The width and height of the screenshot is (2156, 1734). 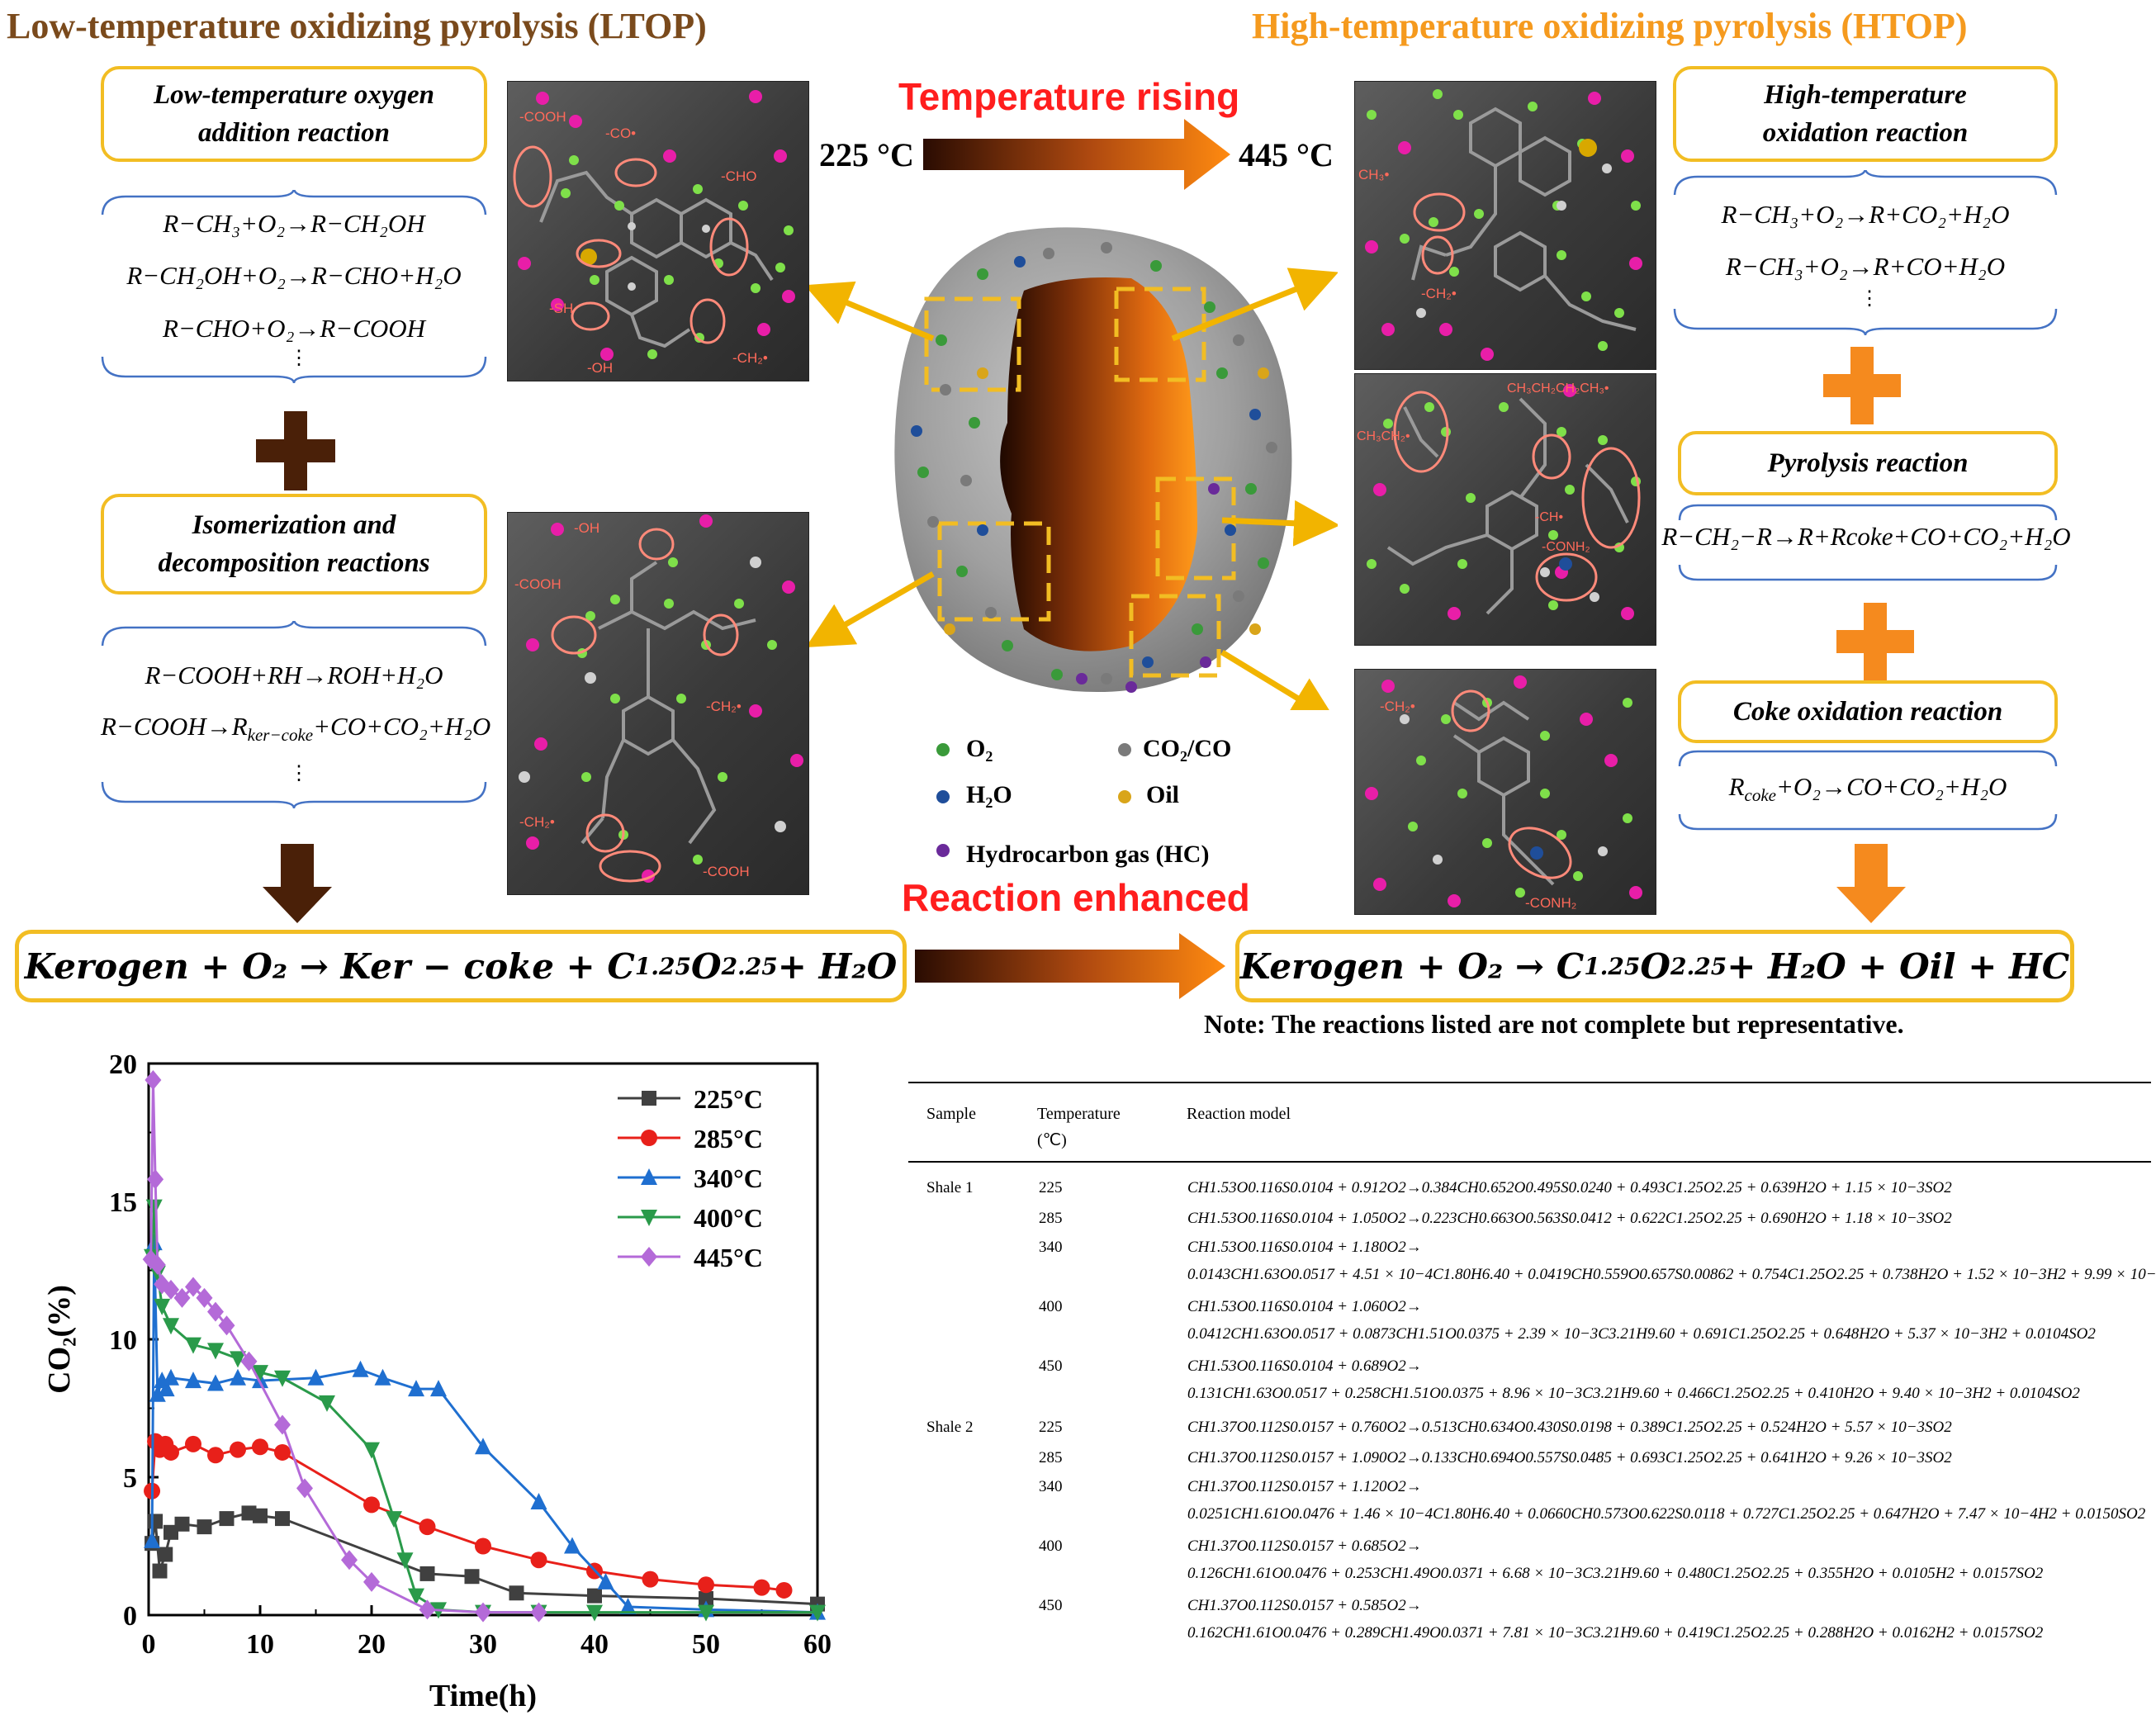 I want to click on temperature-low: 225 °C, so click(x=866, y=154).